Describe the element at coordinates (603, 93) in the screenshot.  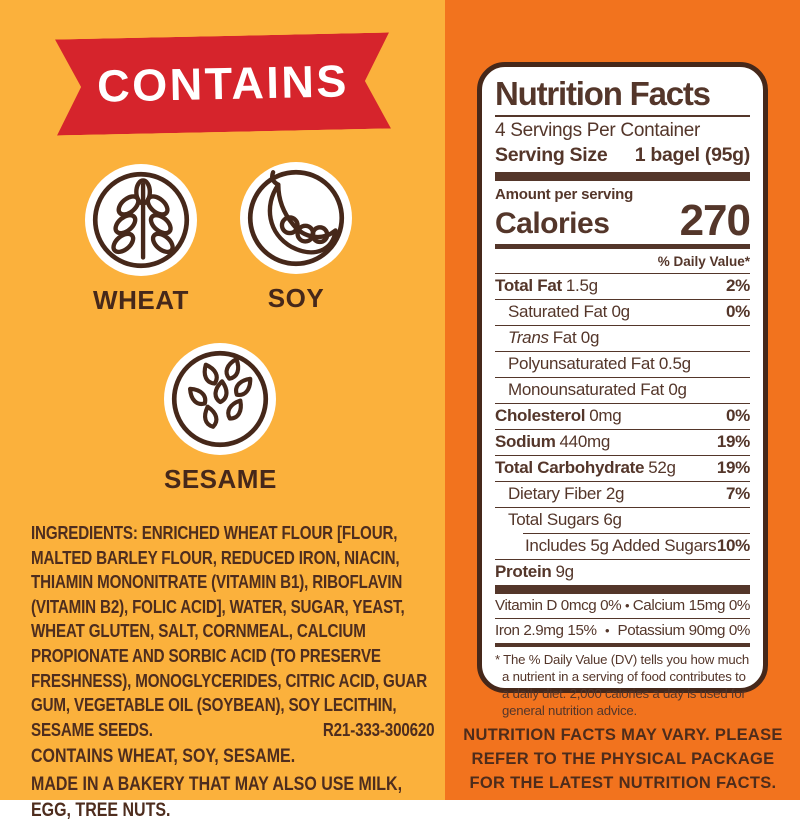
I see `nutrition-facts-title: Nutrition Facts` at that location.